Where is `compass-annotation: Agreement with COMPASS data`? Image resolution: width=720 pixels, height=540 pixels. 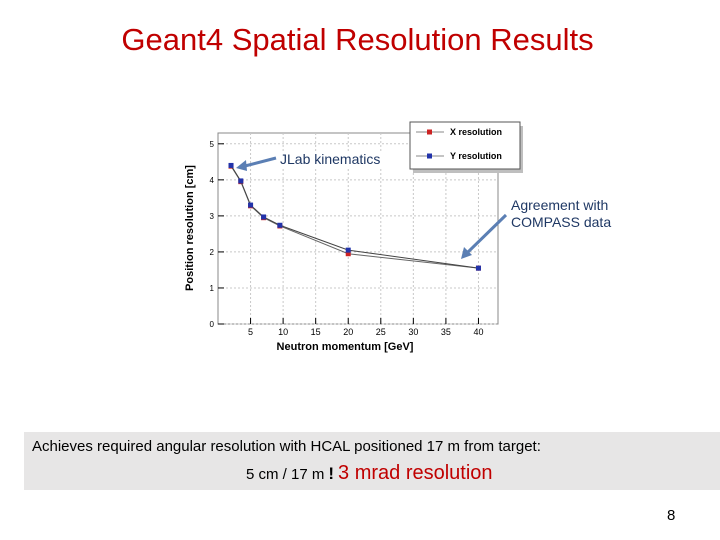
compass-annotation: Agreement with COMPASS data is located at coordinates (561, 214).